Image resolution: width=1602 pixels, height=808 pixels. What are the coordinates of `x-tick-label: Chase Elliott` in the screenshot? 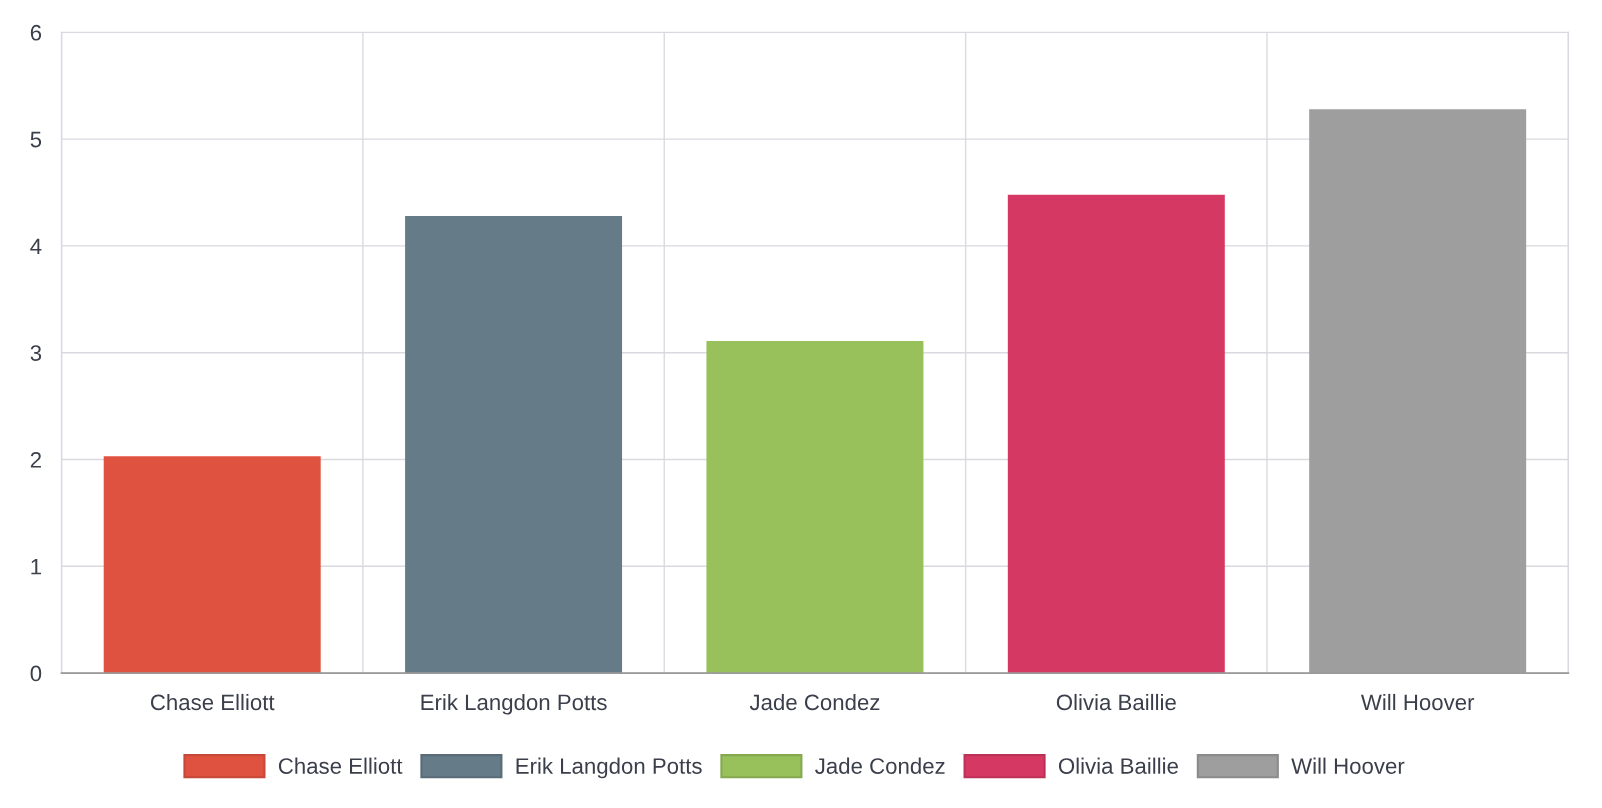 It's located at (212, 702).